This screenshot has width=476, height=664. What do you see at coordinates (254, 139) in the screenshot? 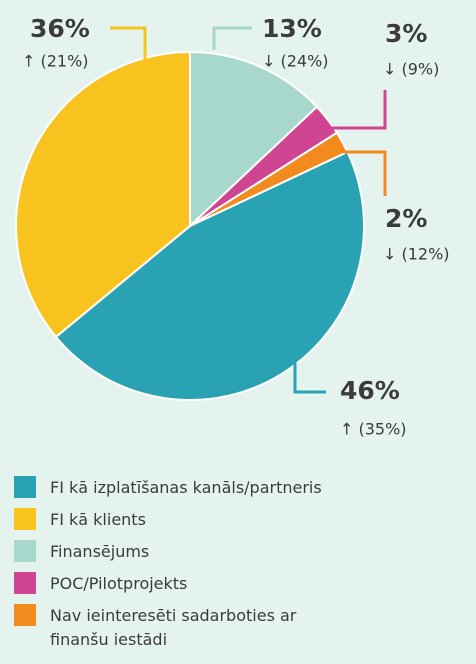
I see `pie-slice` at bounding box center [254, 139].